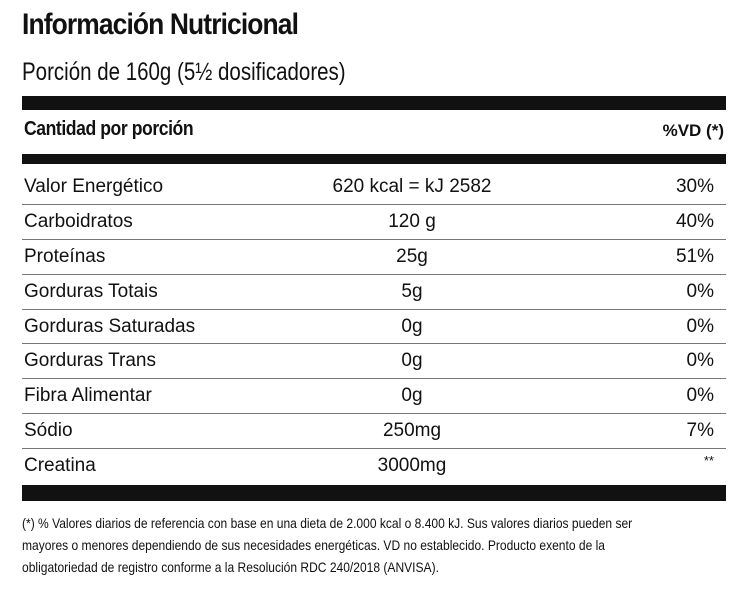 The image size is (748, 590). Describe the element at coordinates (412, 291) in the screenshot. I see `nutrient-amount: 5g` at that location.